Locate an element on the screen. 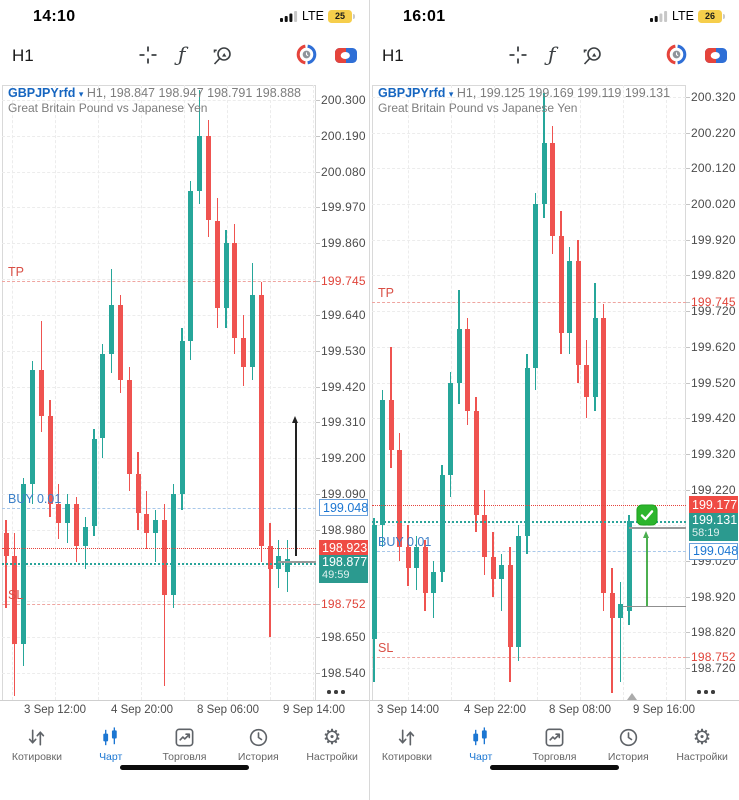 Image resolution: width=739 pixels, height=800 pixels. clock-time: 16:01 is located at coordinates (424, 16).